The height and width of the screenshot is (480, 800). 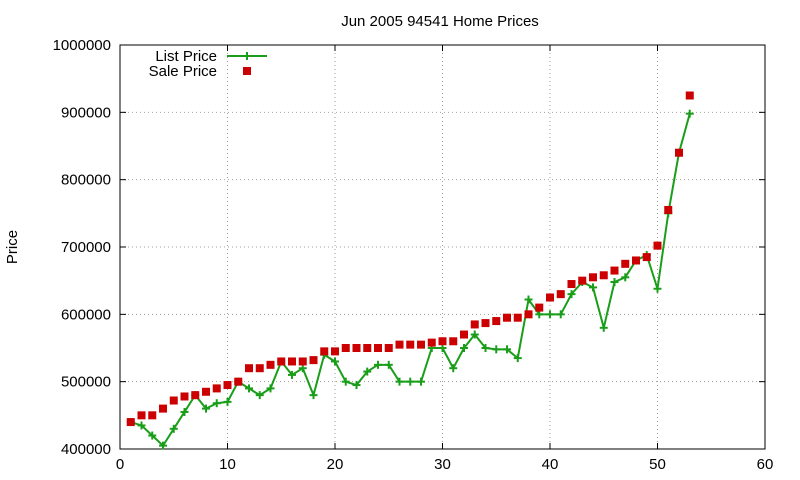 What do you see at coordinates (183, 71) in the screenshot?
I see `legend-label-sale-price: Sale Price` at bounding box center [183, 71].